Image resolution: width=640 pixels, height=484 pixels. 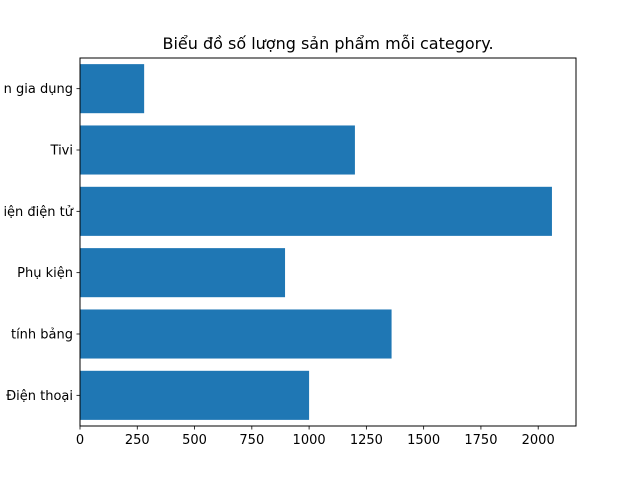 I want to click on x-tick-label-750: 750, so click(x=251, y=440).